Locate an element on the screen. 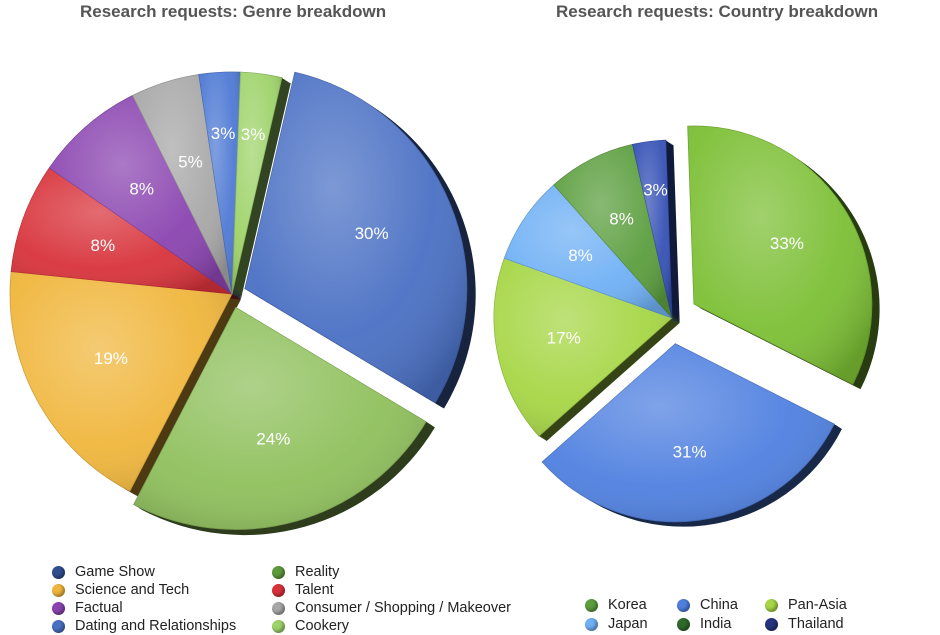  country-label-china: 31% is located at coordinates (690, 452).